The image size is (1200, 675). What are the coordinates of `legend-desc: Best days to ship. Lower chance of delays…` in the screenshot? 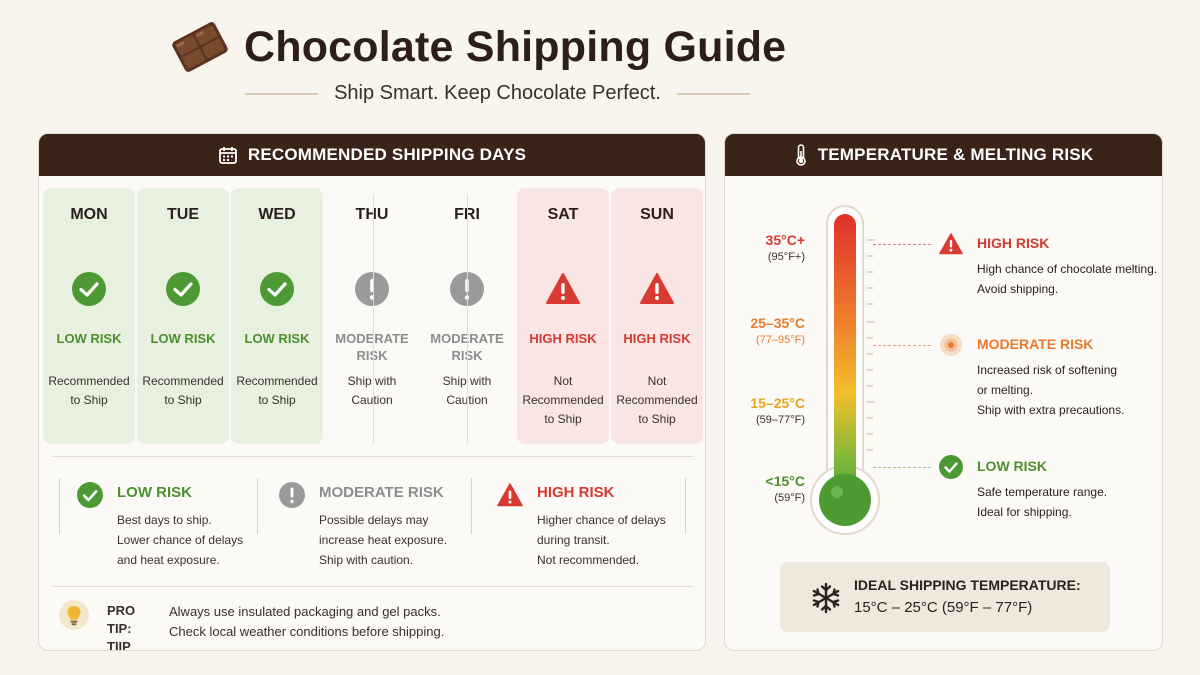 It's located at (180, 540).